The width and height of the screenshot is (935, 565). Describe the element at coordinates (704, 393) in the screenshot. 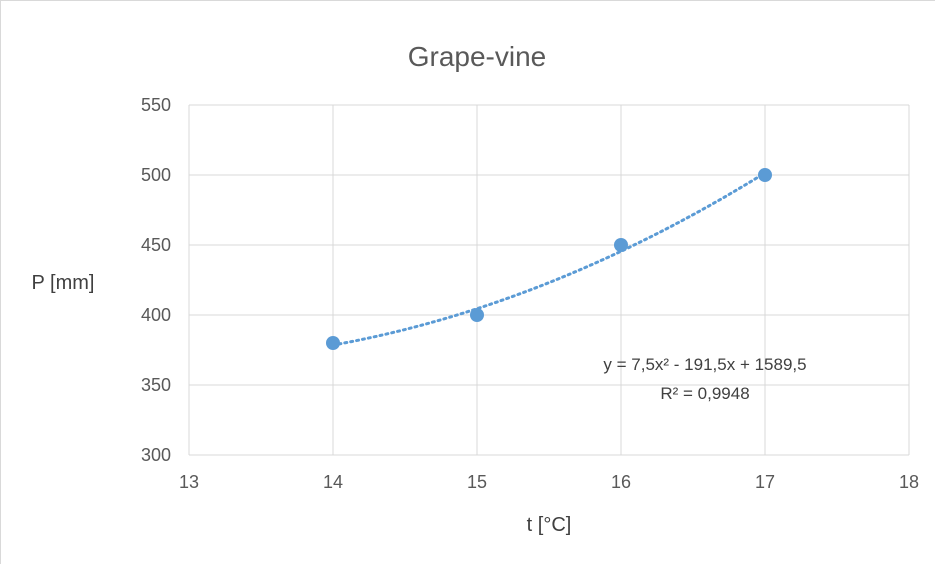

I see `trendline-r-squared: R² = 0,9948` at that location.